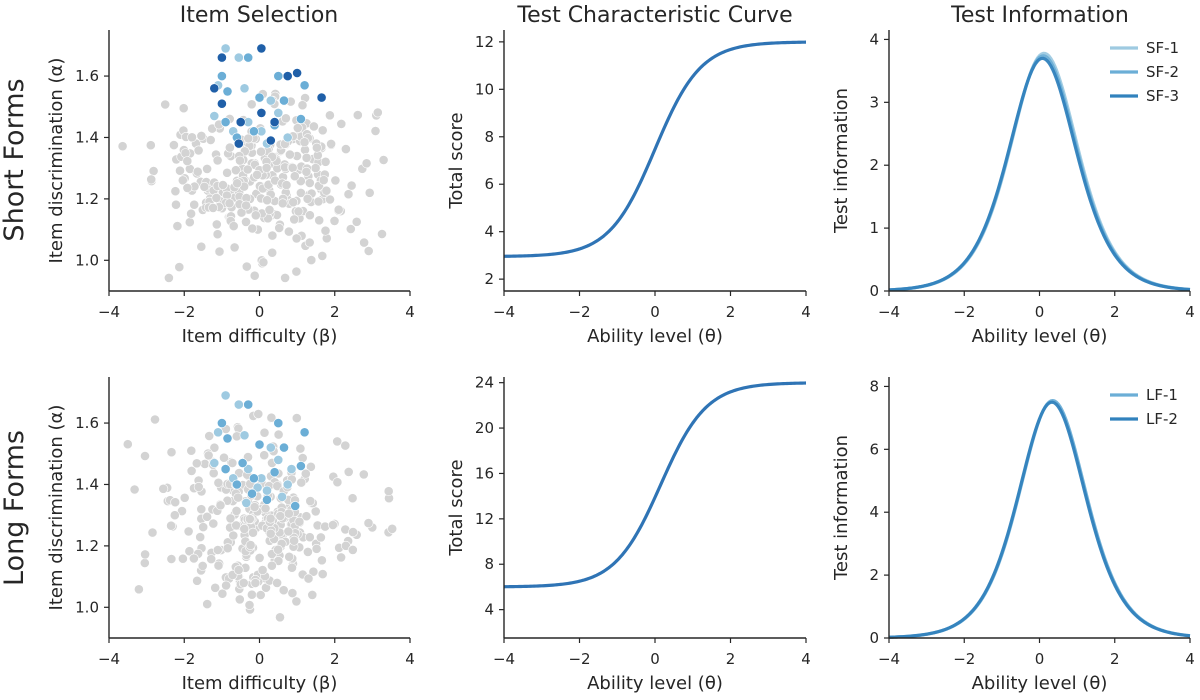  I want to click on legend-label: SF-2, so click(1162, 72).